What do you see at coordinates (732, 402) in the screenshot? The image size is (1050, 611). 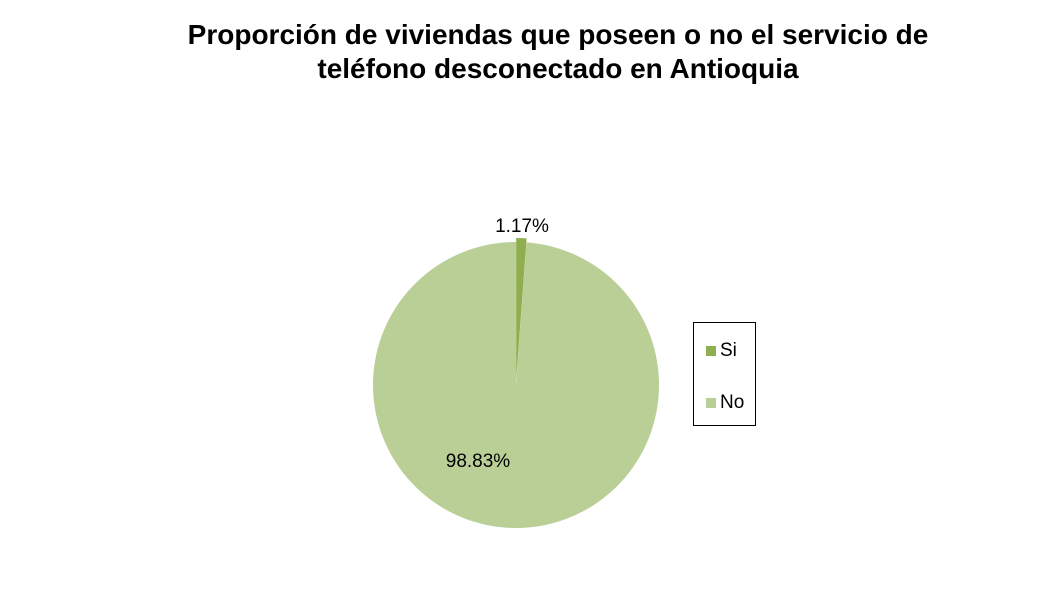 I see `legend-label-no: No` at bounding box center [732, 402].